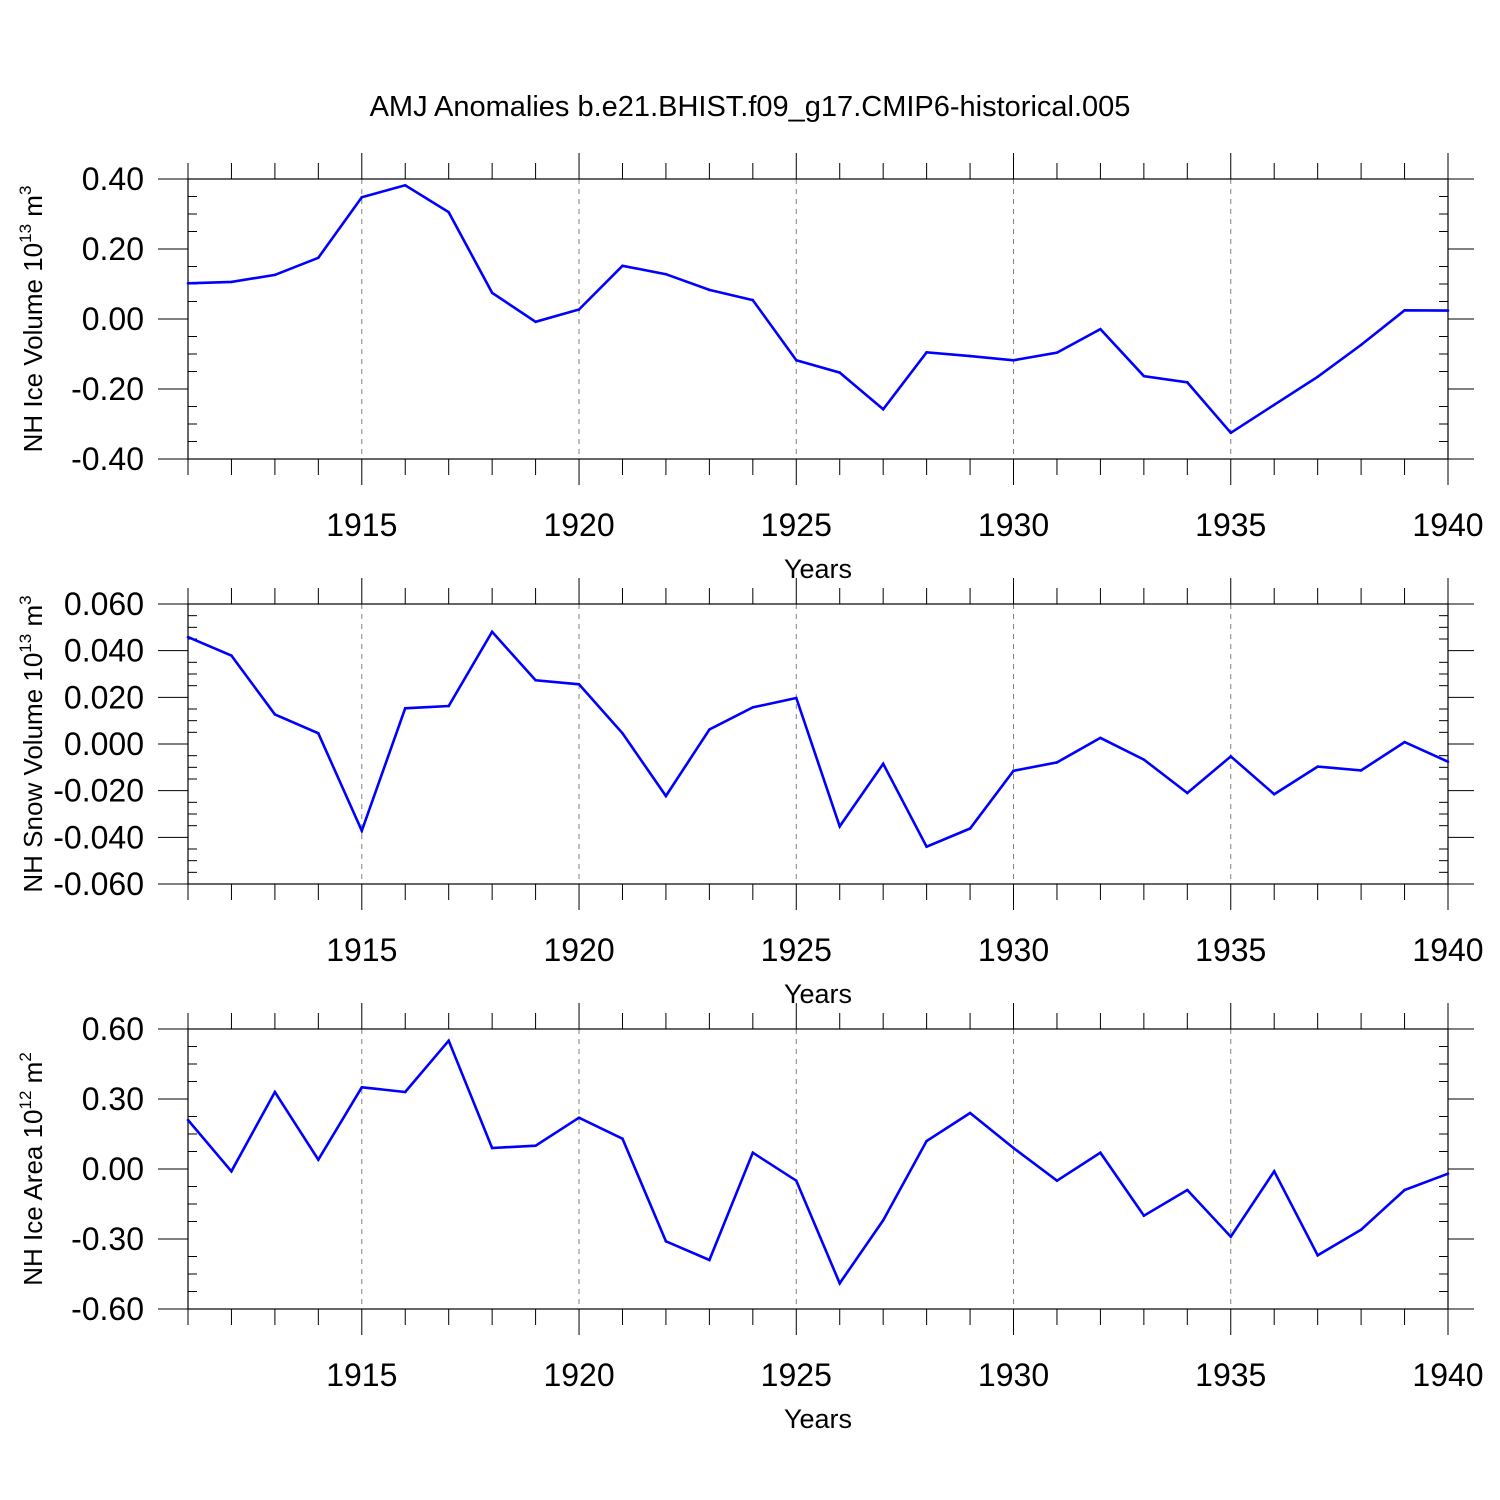 The image size is (1500, 1500). Describe the element at coordinates (107, 459) in the screenshot. I see `y-tick-label: -0.40` at that location.